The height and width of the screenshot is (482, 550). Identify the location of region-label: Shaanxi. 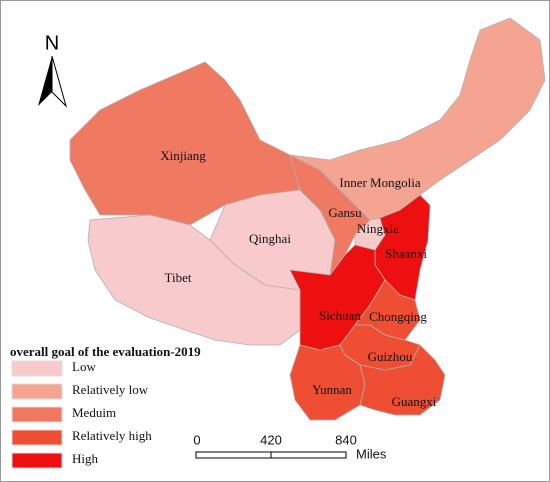
(406, 253).